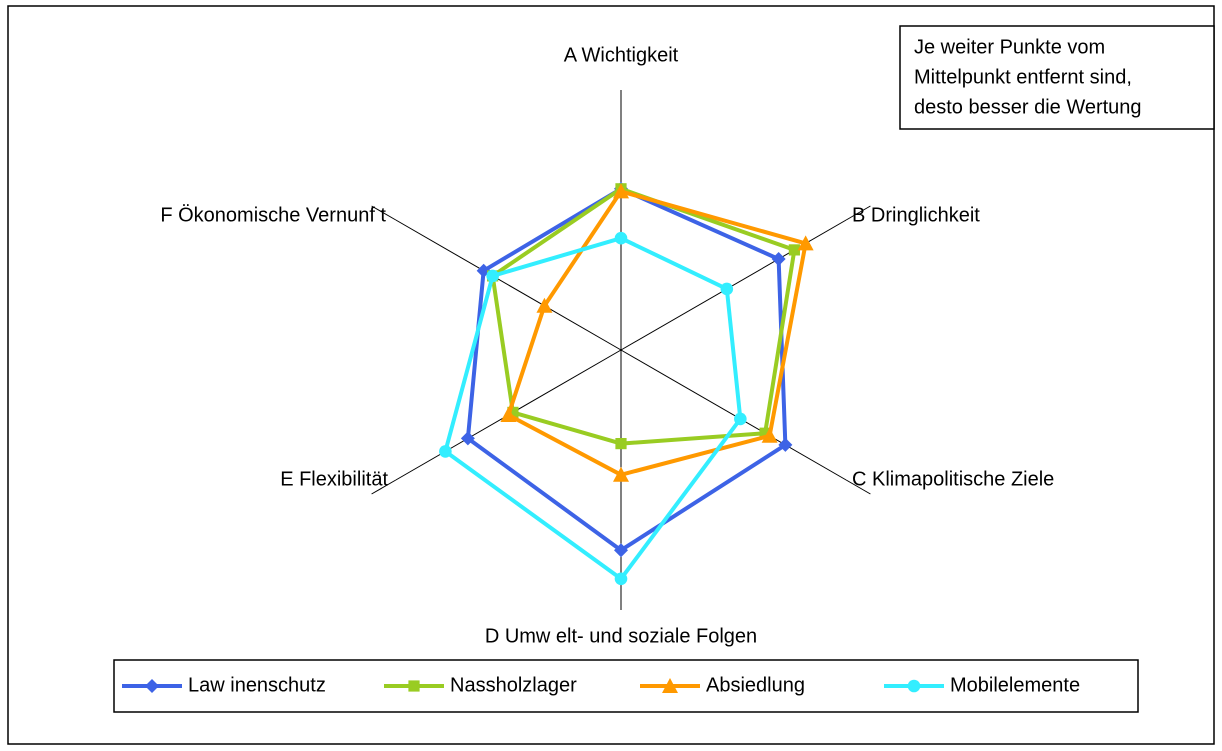 The image size is (1222, 751). I want to click on legend-label: Mobilelemente, so click(1015, 685).